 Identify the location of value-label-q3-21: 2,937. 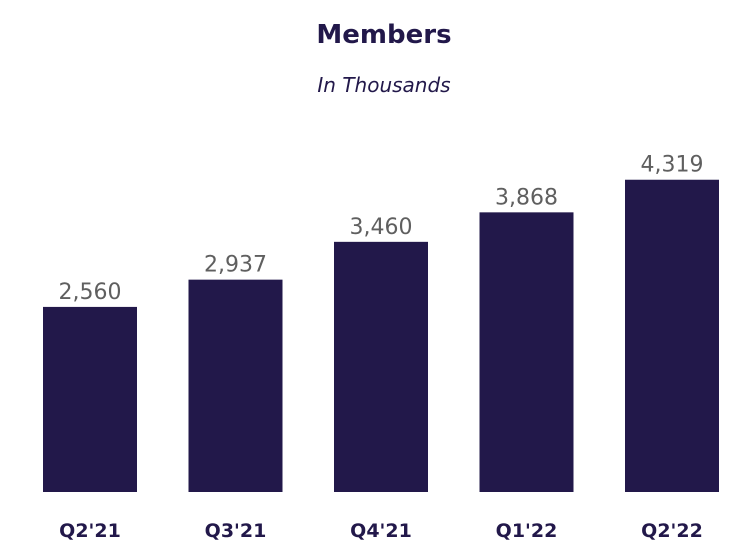
(235, 265).